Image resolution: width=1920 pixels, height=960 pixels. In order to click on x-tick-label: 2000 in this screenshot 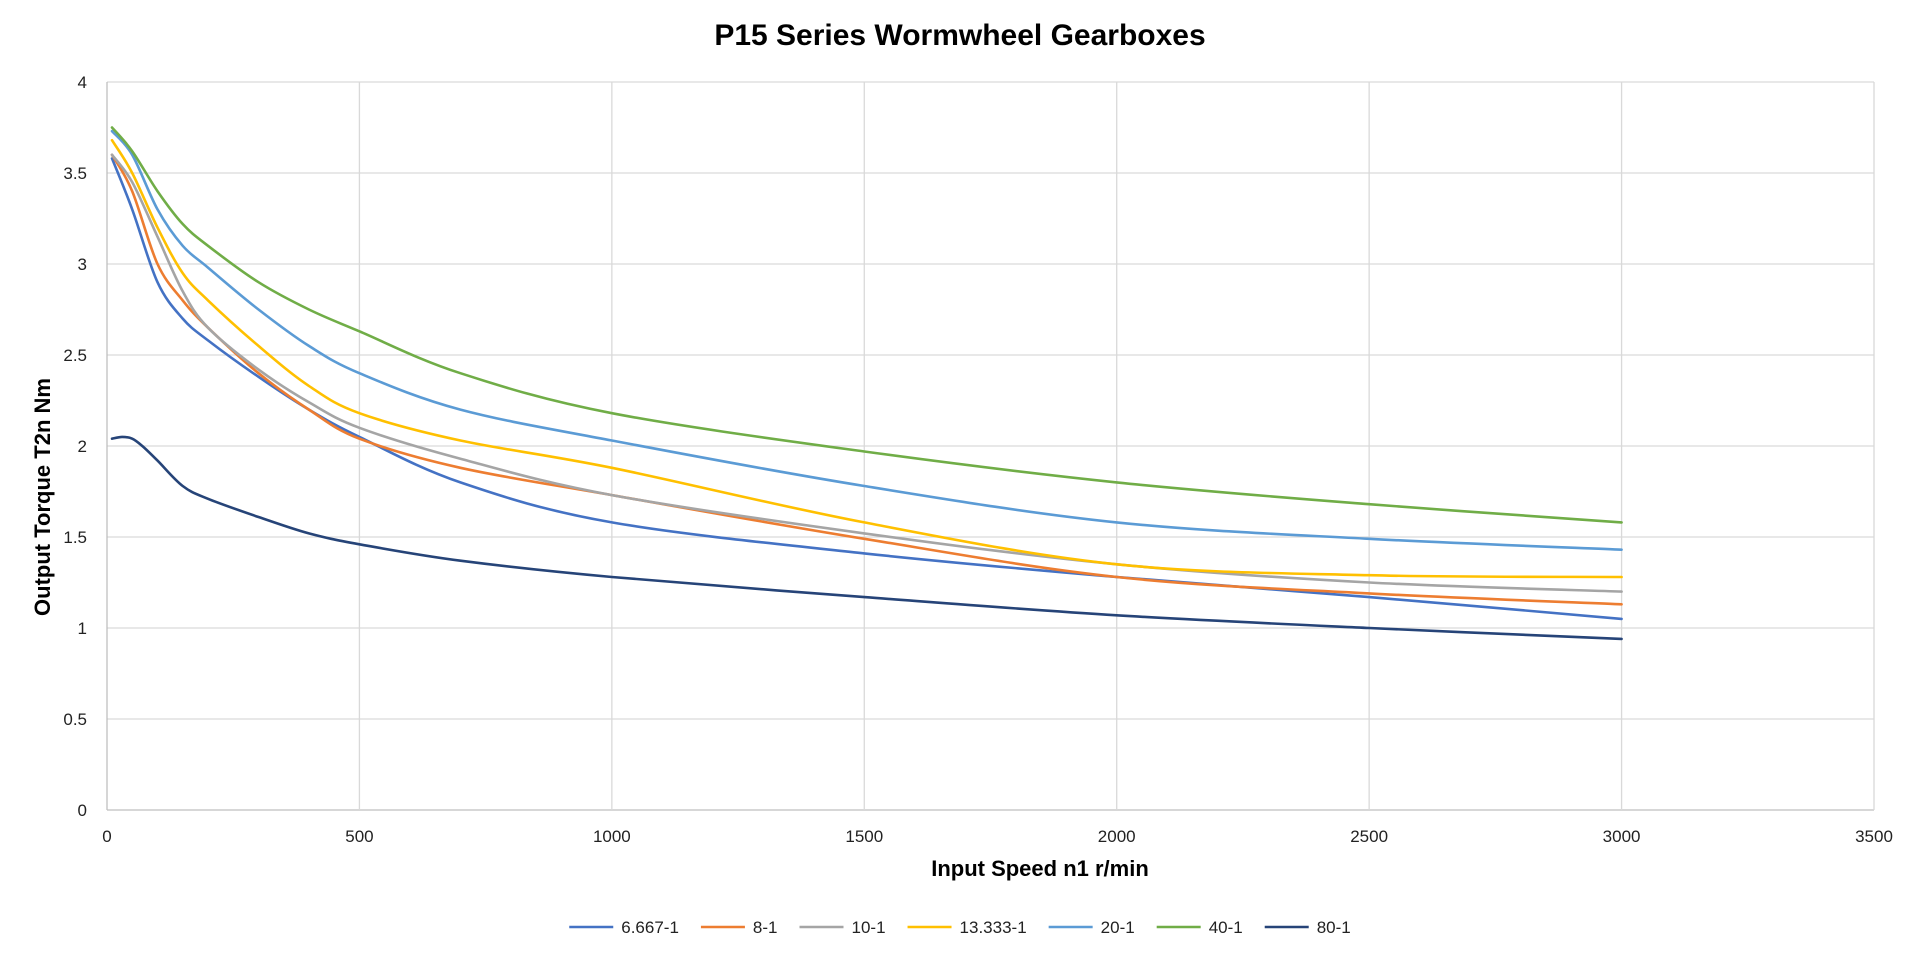, I will do `click(1117, 836)`.